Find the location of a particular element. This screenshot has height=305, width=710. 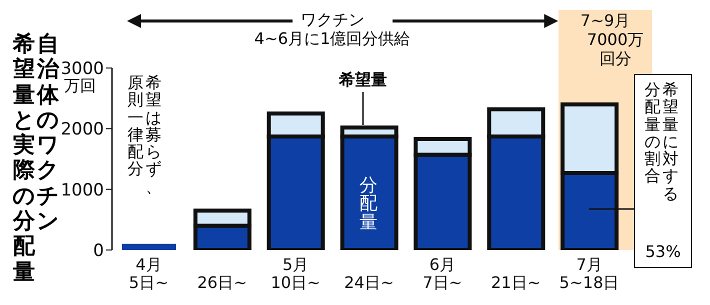

annotation: 希望は募らず、 is located at coordinates (153, 134).